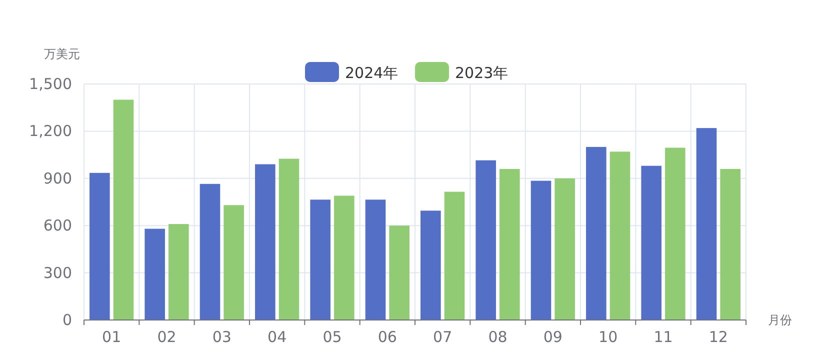  What do you see at coordinates (608, 337) in the screenshot?
I see `x-tick-label: 10` at bounding box center [608, 337].